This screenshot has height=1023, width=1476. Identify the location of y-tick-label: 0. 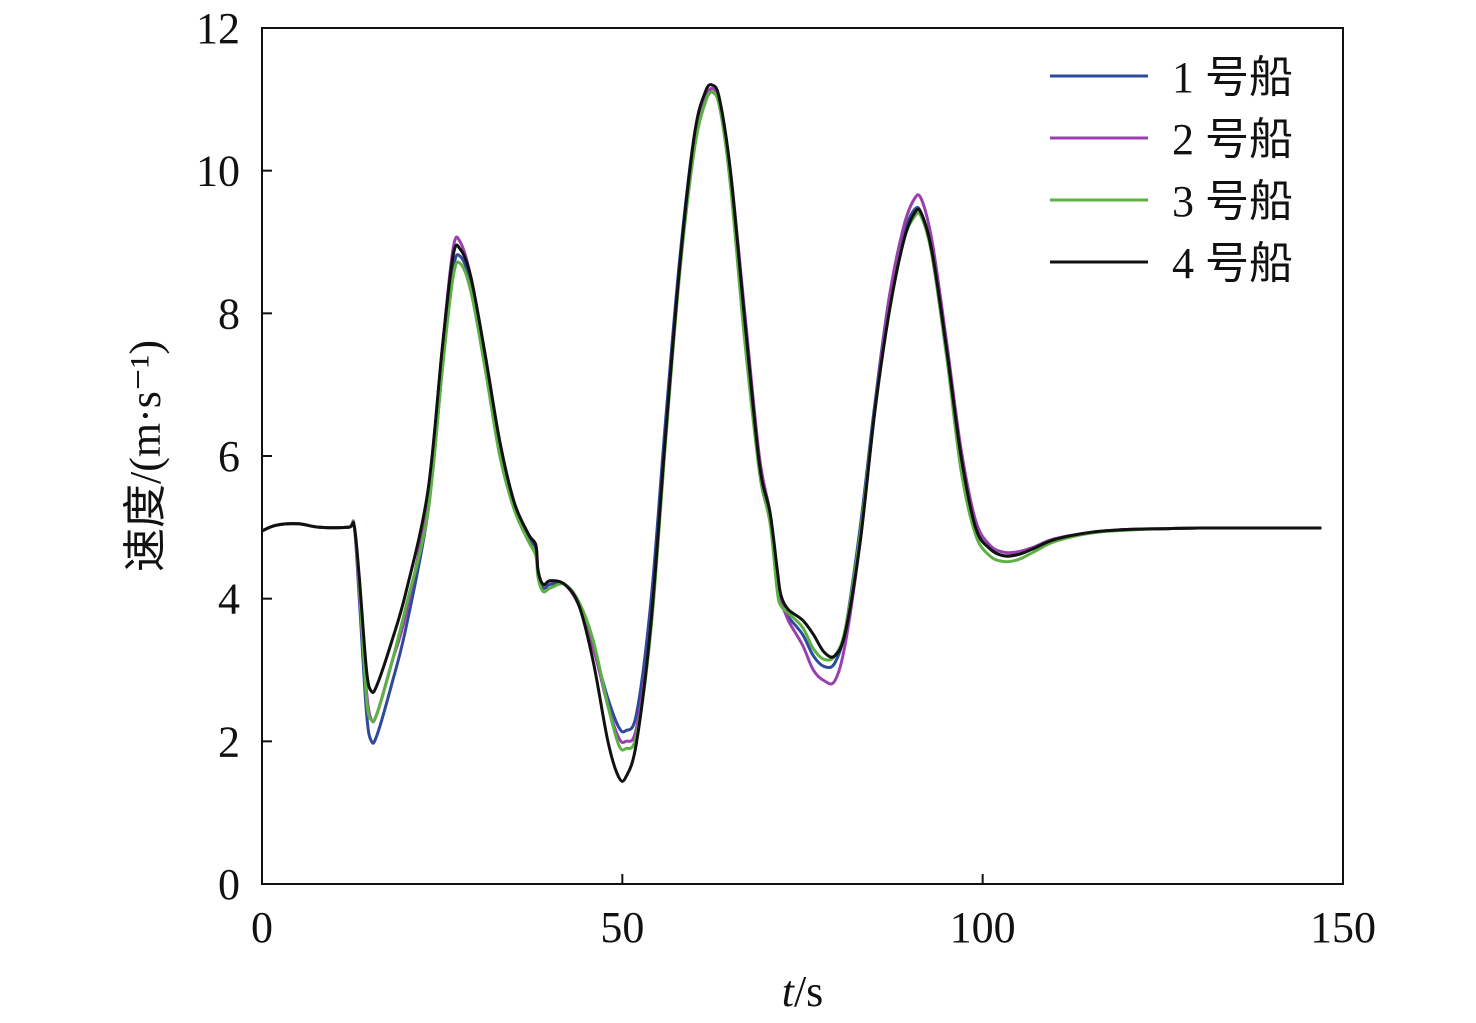
(229, 884).